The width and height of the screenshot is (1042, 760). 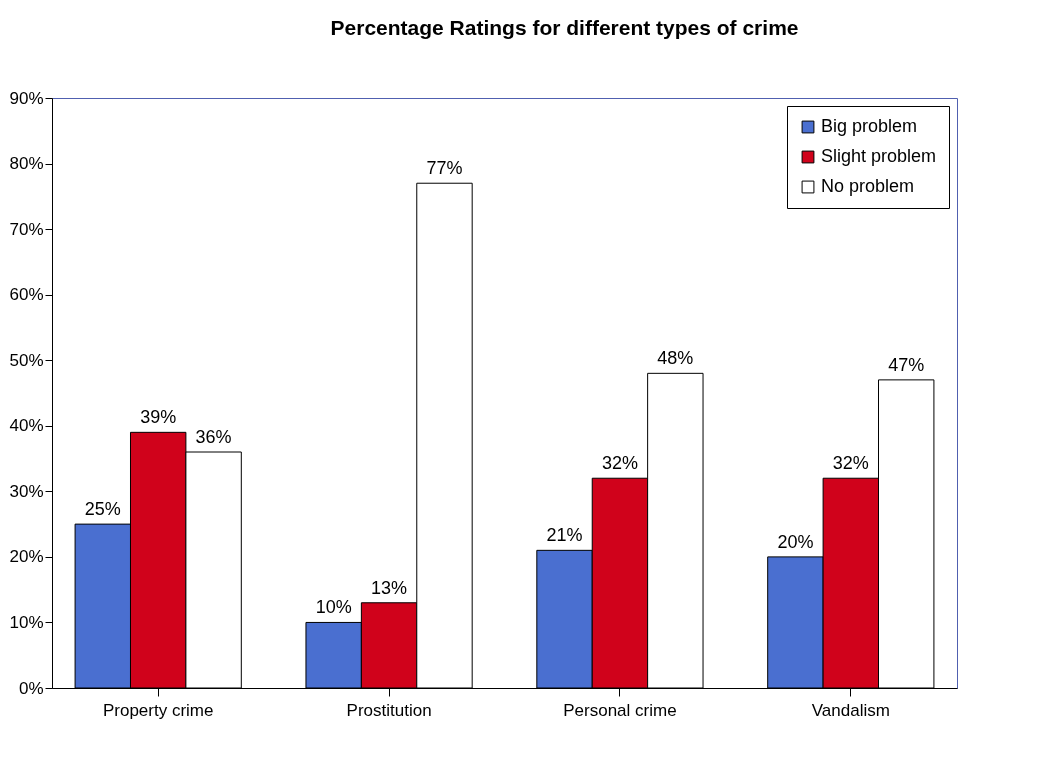 What do you see at coordinates (333, 607) in the screenshot?
I see `data-label: 10%` at bounding box center [333, 607].